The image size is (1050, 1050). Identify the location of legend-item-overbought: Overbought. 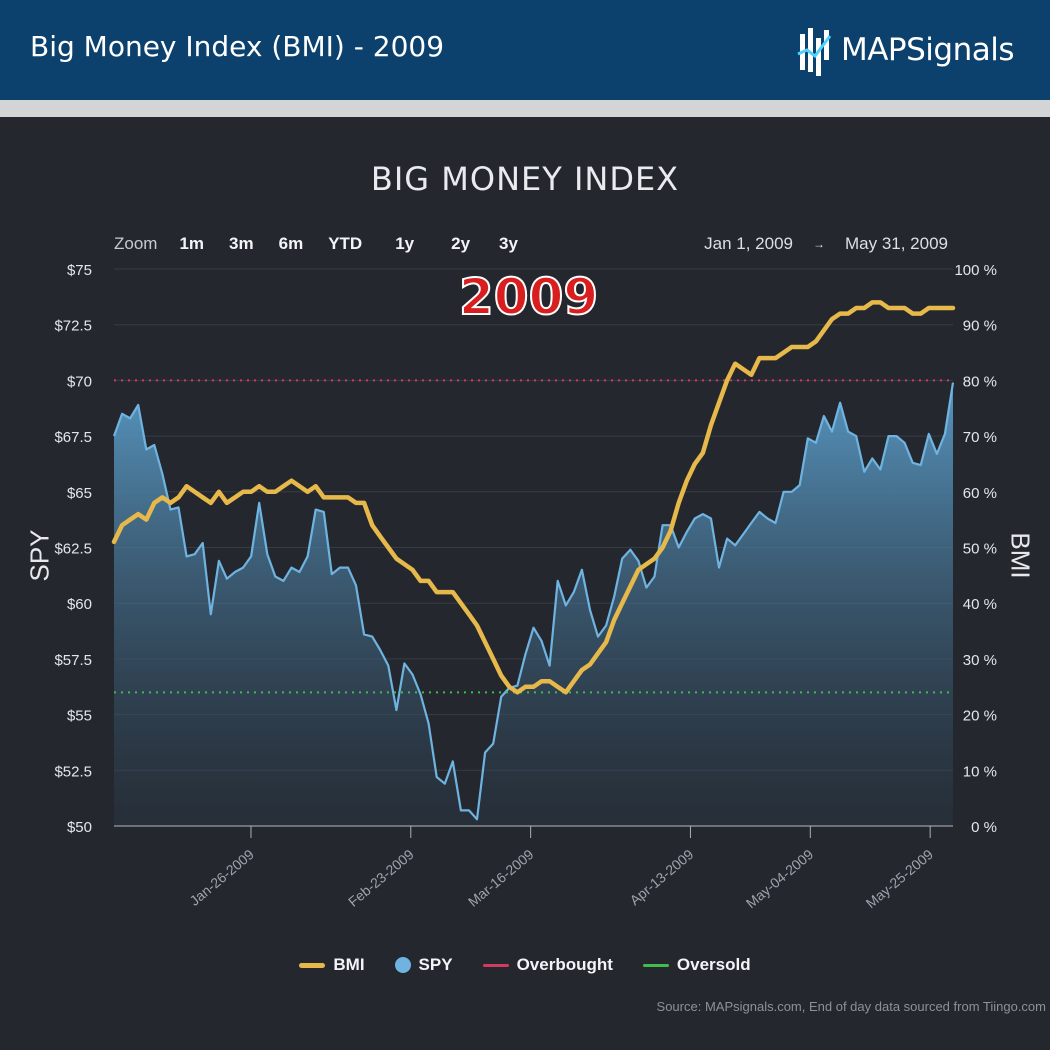
(547, 965).